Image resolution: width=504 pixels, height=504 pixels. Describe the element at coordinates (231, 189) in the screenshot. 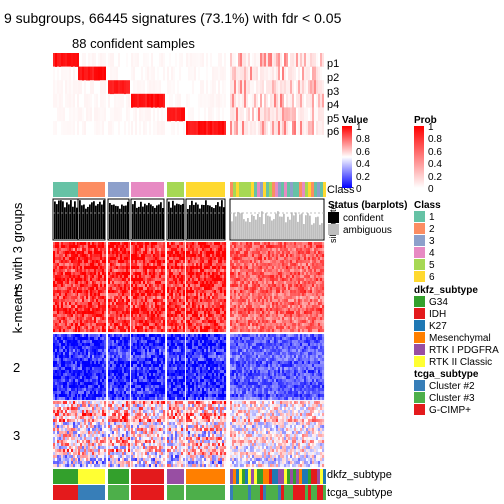

I see `class-cell` at that location.